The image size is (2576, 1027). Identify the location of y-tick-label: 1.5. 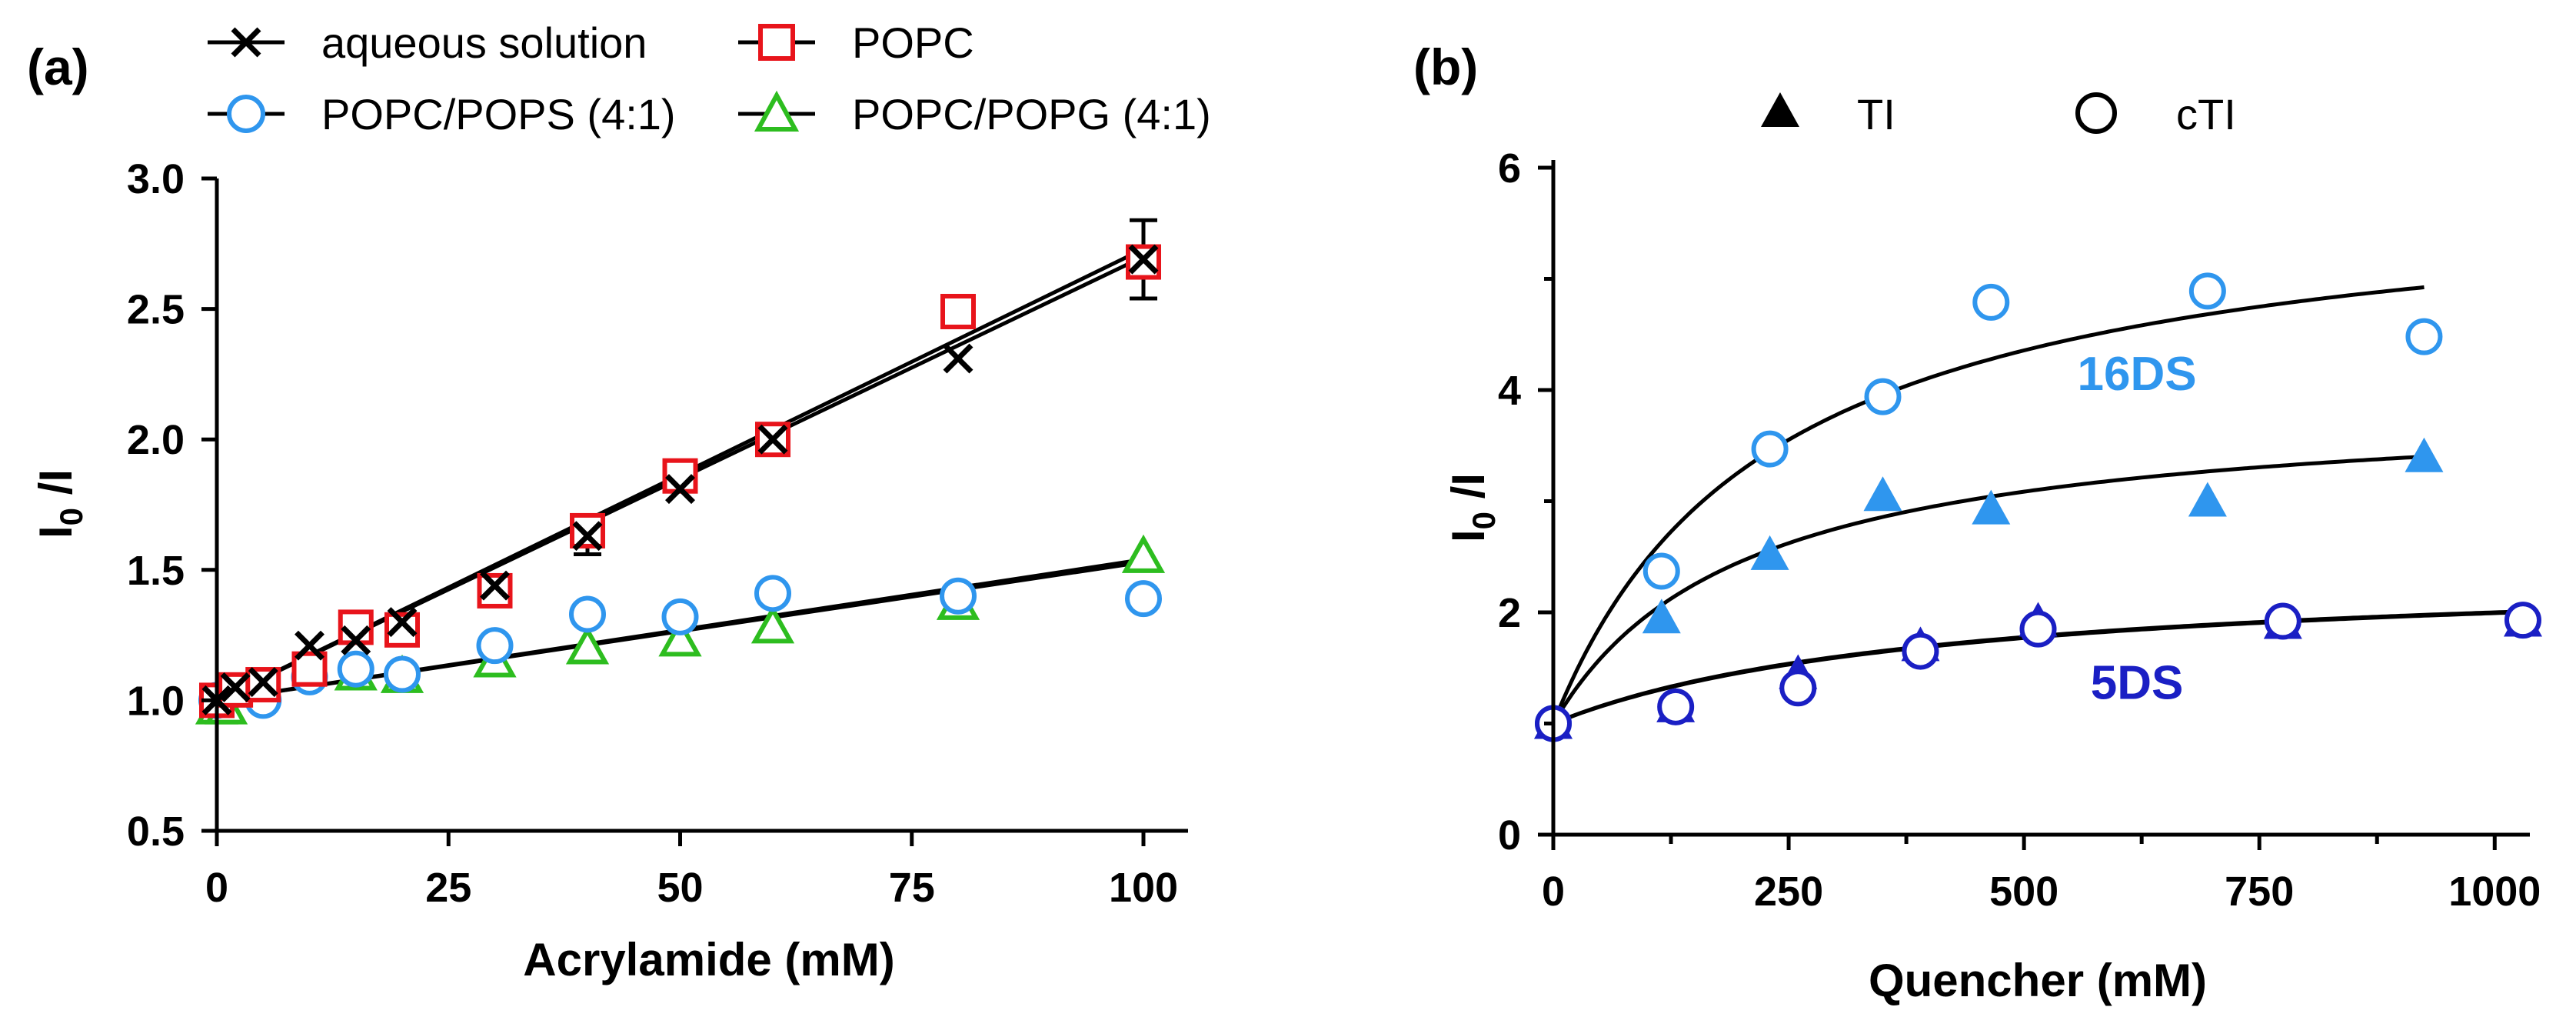
(156, 571).